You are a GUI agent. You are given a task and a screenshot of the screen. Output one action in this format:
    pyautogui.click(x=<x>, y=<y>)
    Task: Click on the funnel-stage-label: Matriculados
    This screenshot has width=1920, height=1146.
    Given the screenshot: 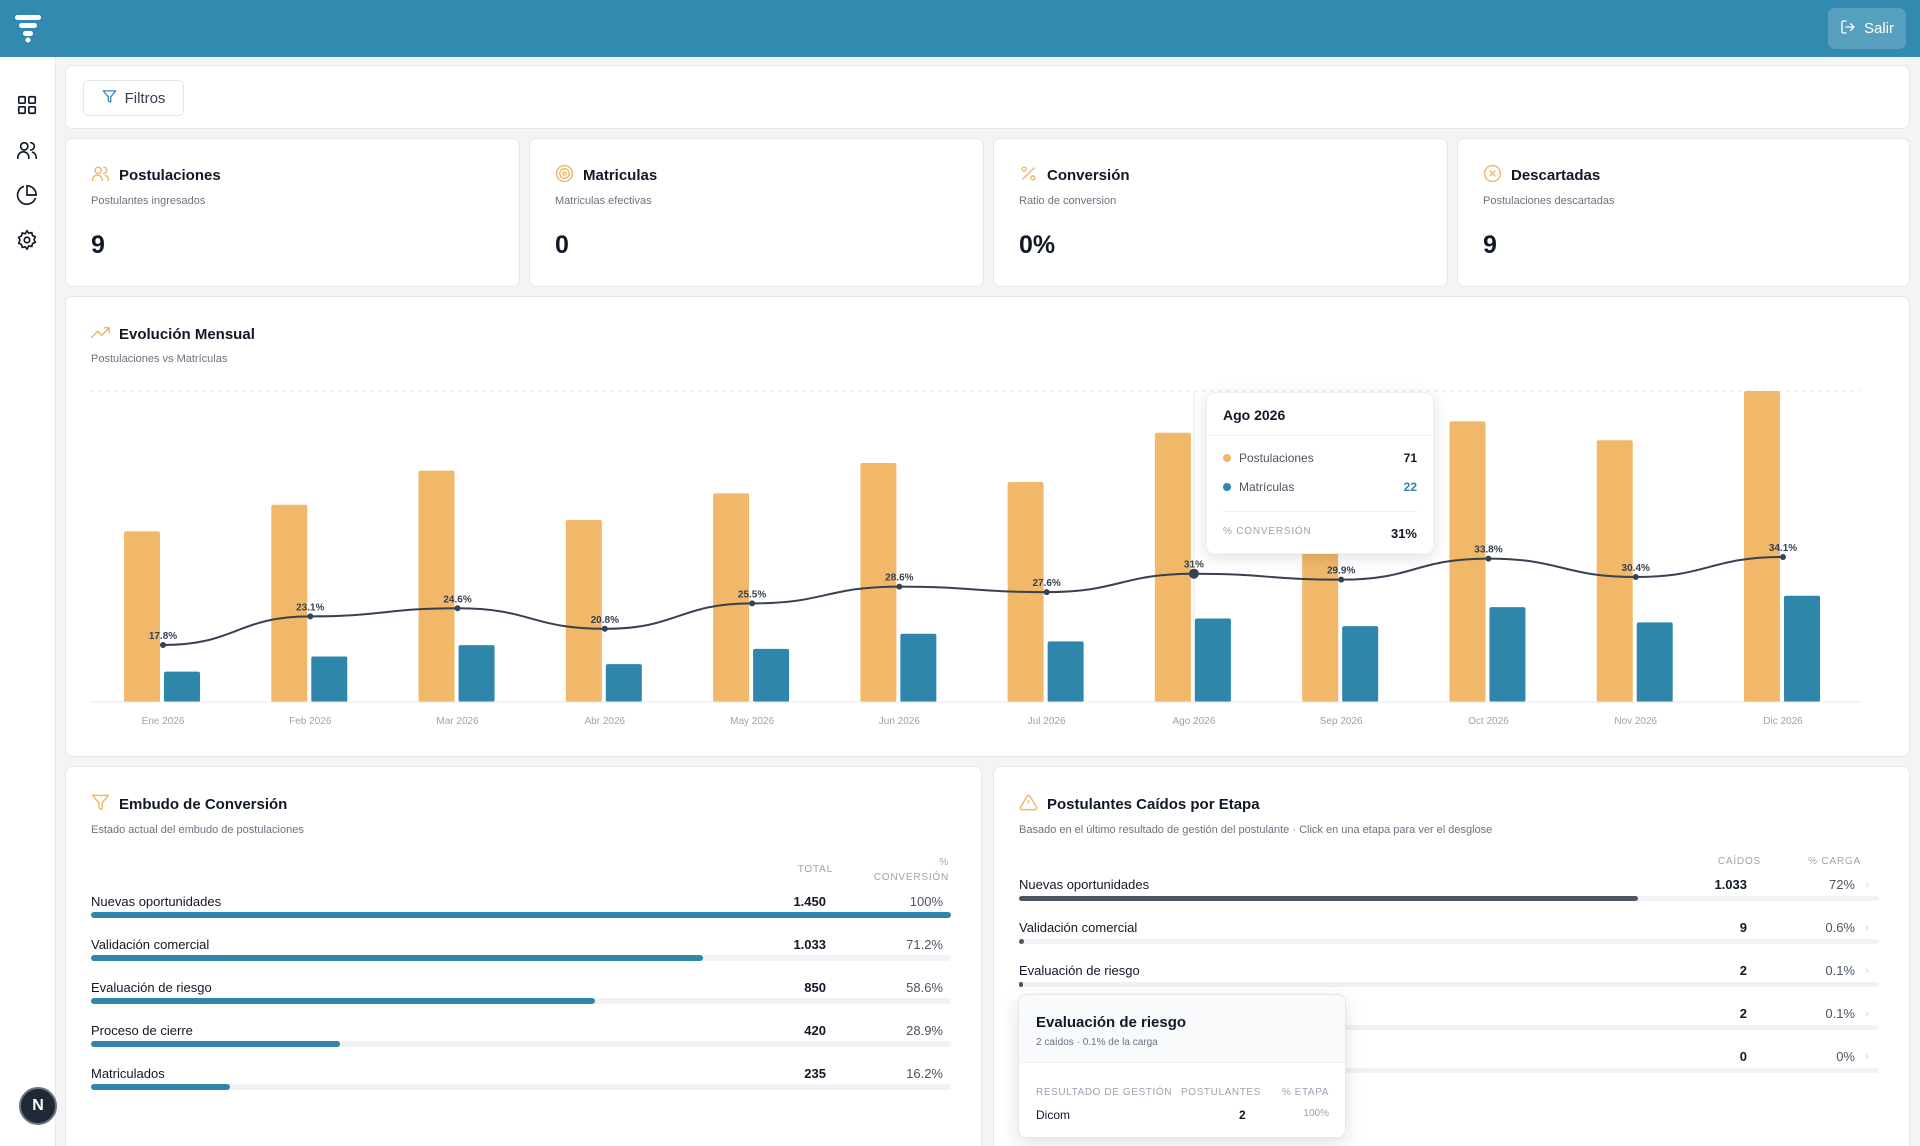 What is the action you would take?
    pyautogui.click(x=128, y=1073)
    